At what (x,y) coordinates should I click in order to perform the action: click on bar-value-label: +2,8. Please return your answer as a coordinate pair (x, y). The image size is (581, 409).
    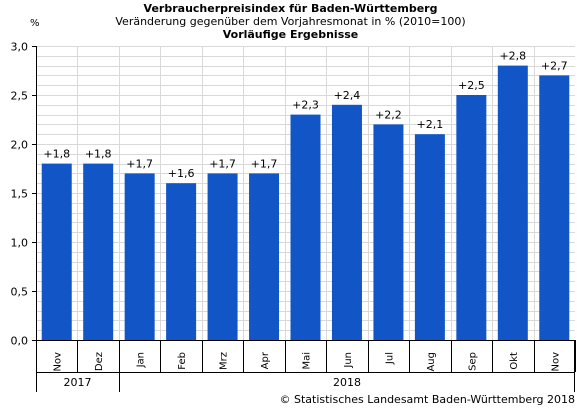
    Looking at the image, I should click on (512, 56).